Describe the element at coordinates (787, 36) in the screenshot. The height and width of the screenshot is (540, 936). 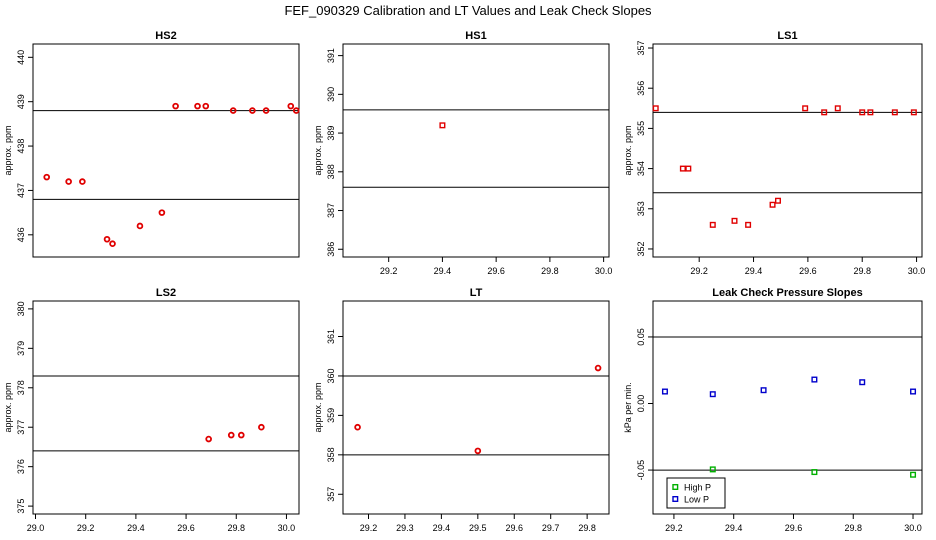
I see `panel-title: LS1` at that location.